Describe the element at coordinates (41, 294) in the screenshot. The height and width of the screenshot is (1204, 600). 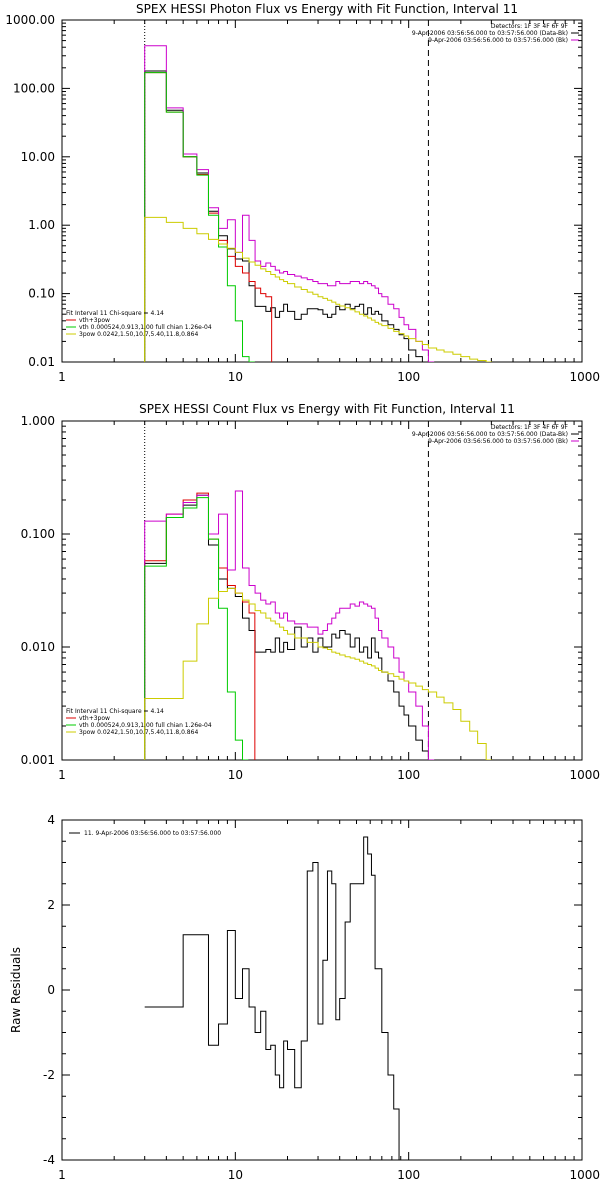
I see `y-tick-label: 0.10` at that location.